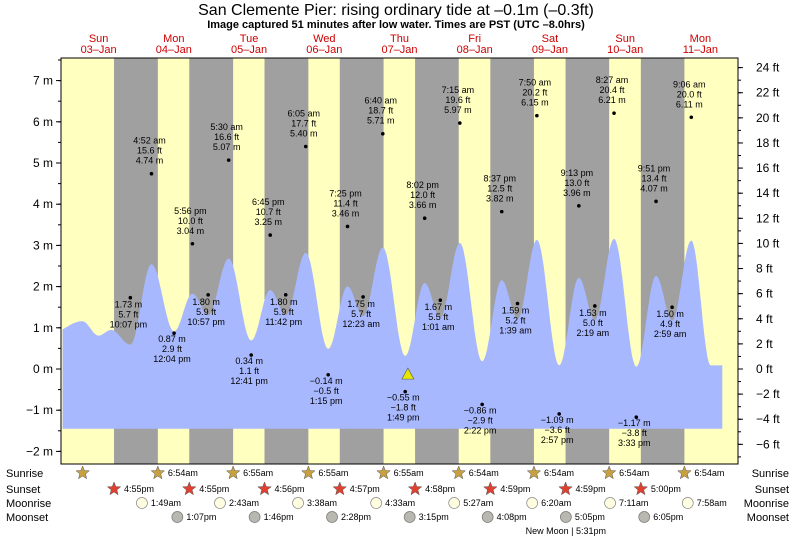 The width and height of the screenshot is (793, 538). What do you see at coordinates (558, 430) in the screenshot?
I see `tide-label: −3.6 ft` at bounding box center [558, 430].